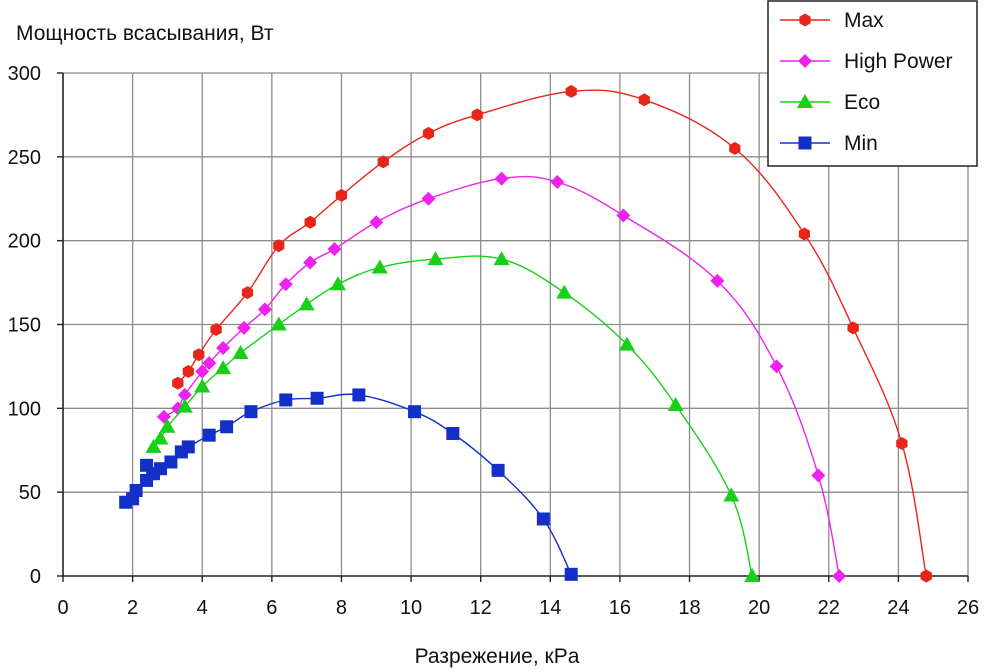 This screenshot has width=986, height=672. Describe the element at coordinates (620, 608) in the screenshot. I see `x-tick-label: 16` at that location.